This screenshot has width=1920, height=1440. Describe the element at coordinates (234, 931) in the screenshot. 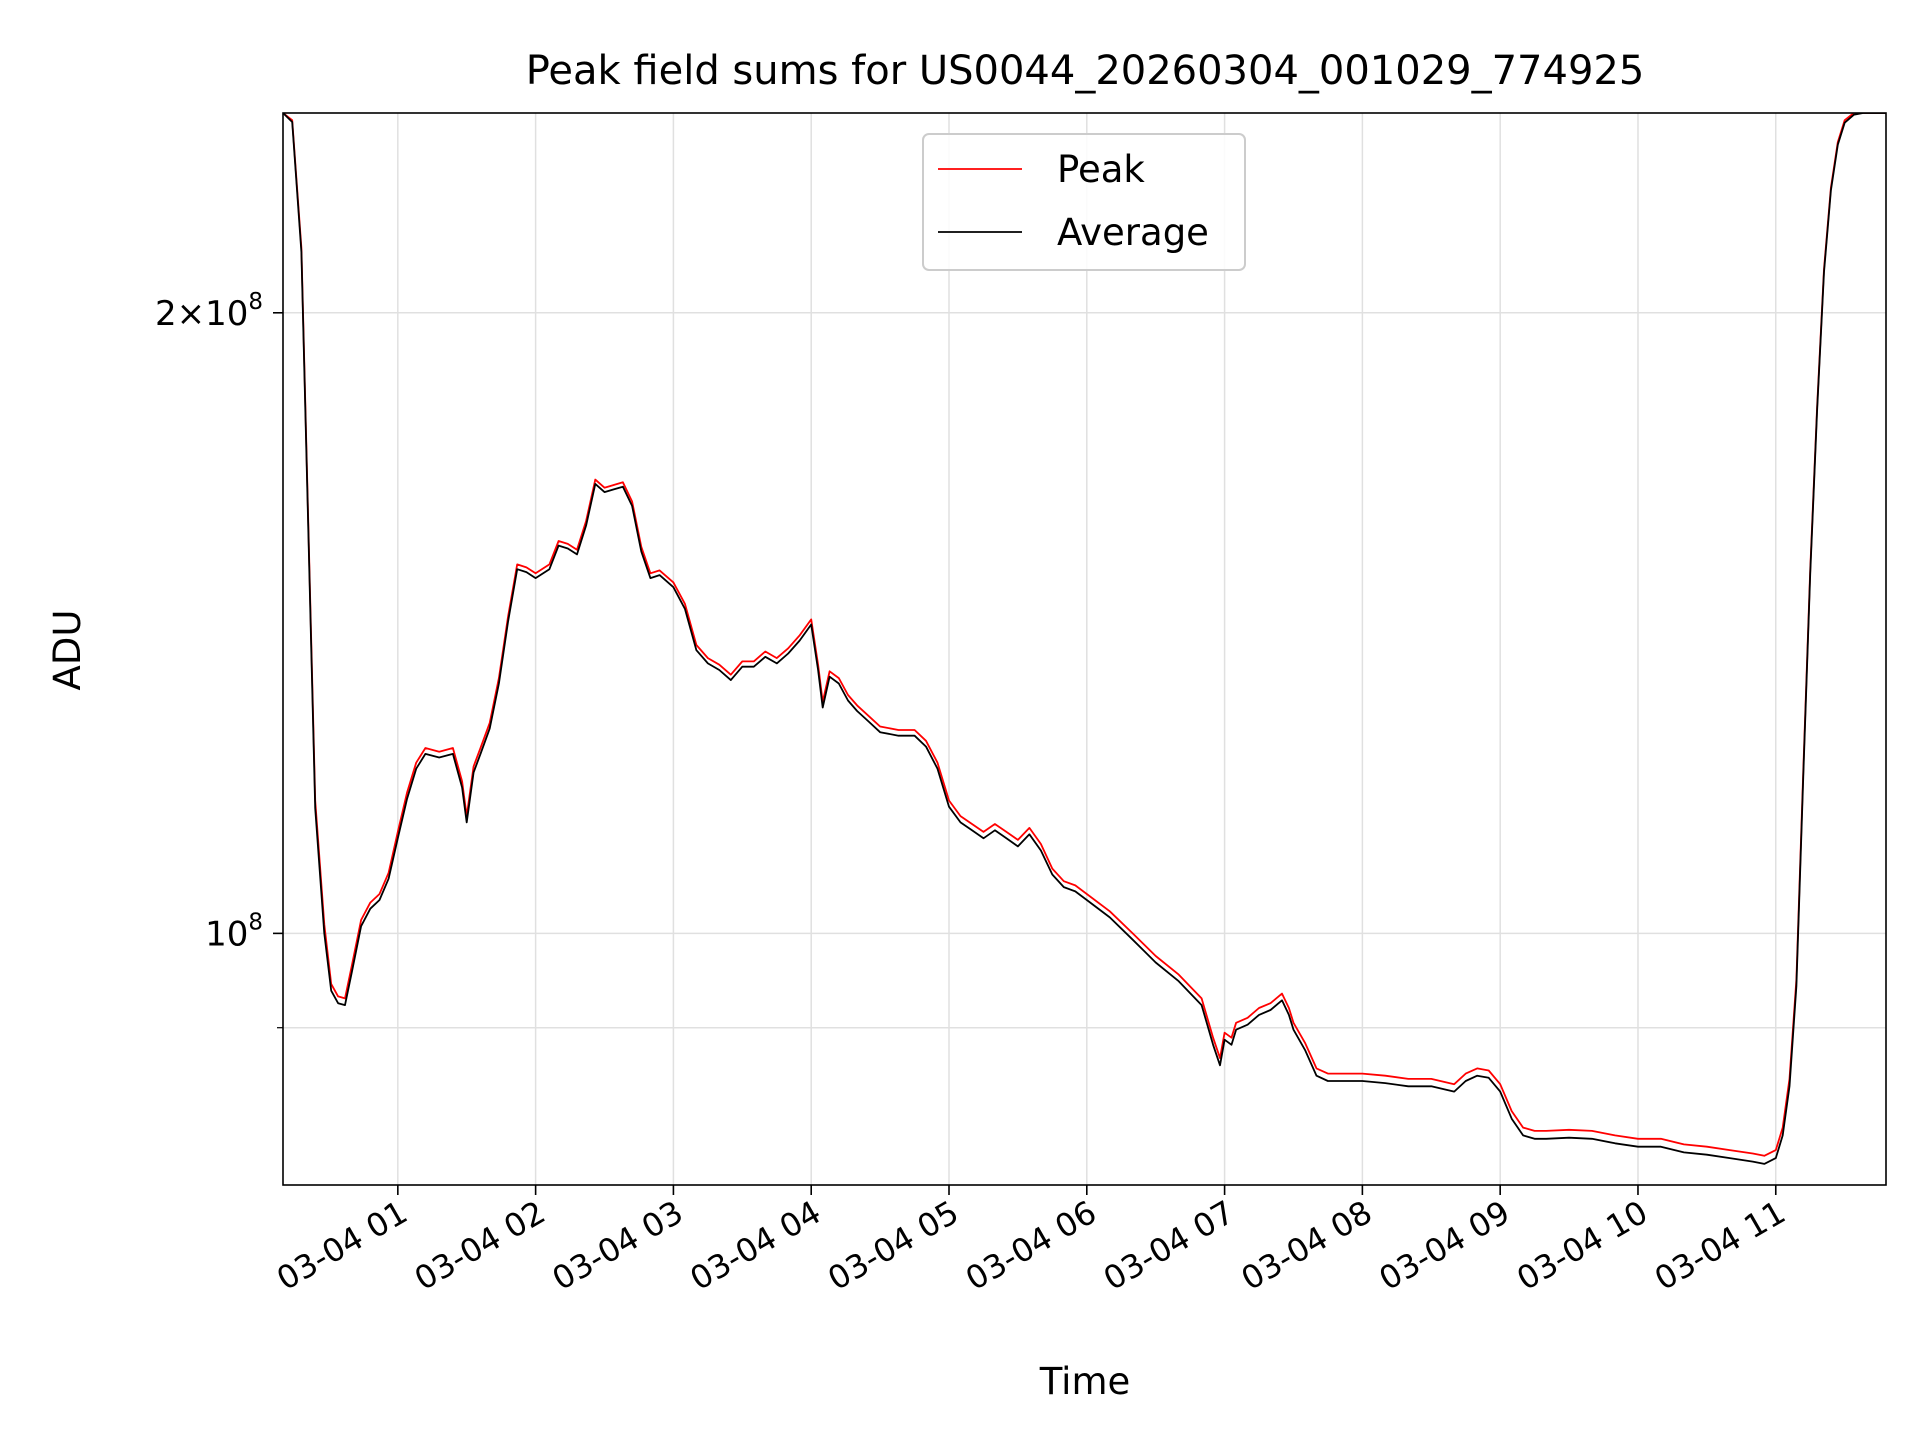

I see `y-tick-label: 108` at that location.